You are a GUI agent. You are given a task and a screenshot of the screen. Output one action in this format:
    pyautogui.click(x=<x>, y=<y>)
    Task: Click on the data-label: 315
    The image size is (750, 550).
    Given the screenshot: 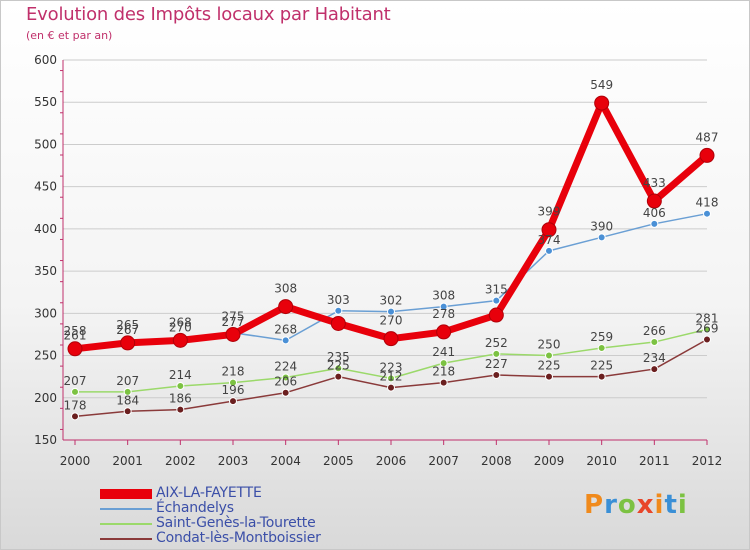 What is the action you would take?
    pyautogui.click(x=496, y=290)
    